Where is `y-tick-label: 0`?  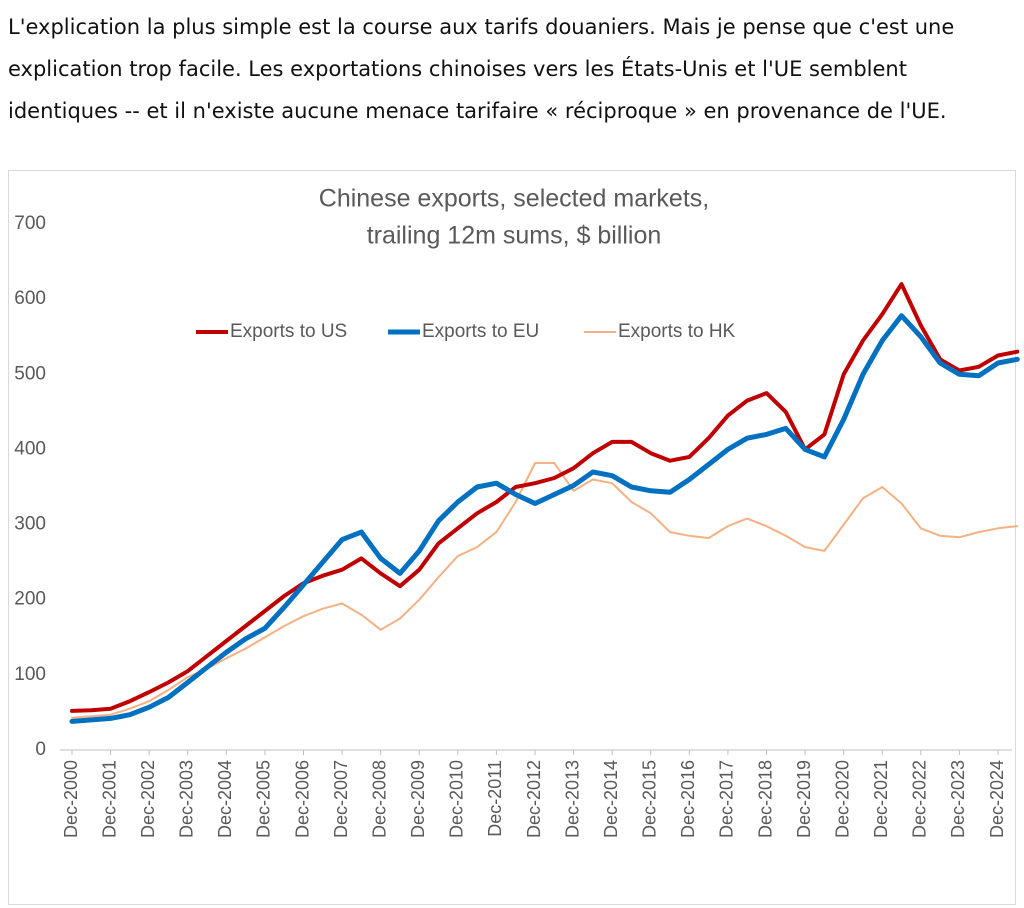 y-tick-label: 0 is located at coordinates (40, 749).